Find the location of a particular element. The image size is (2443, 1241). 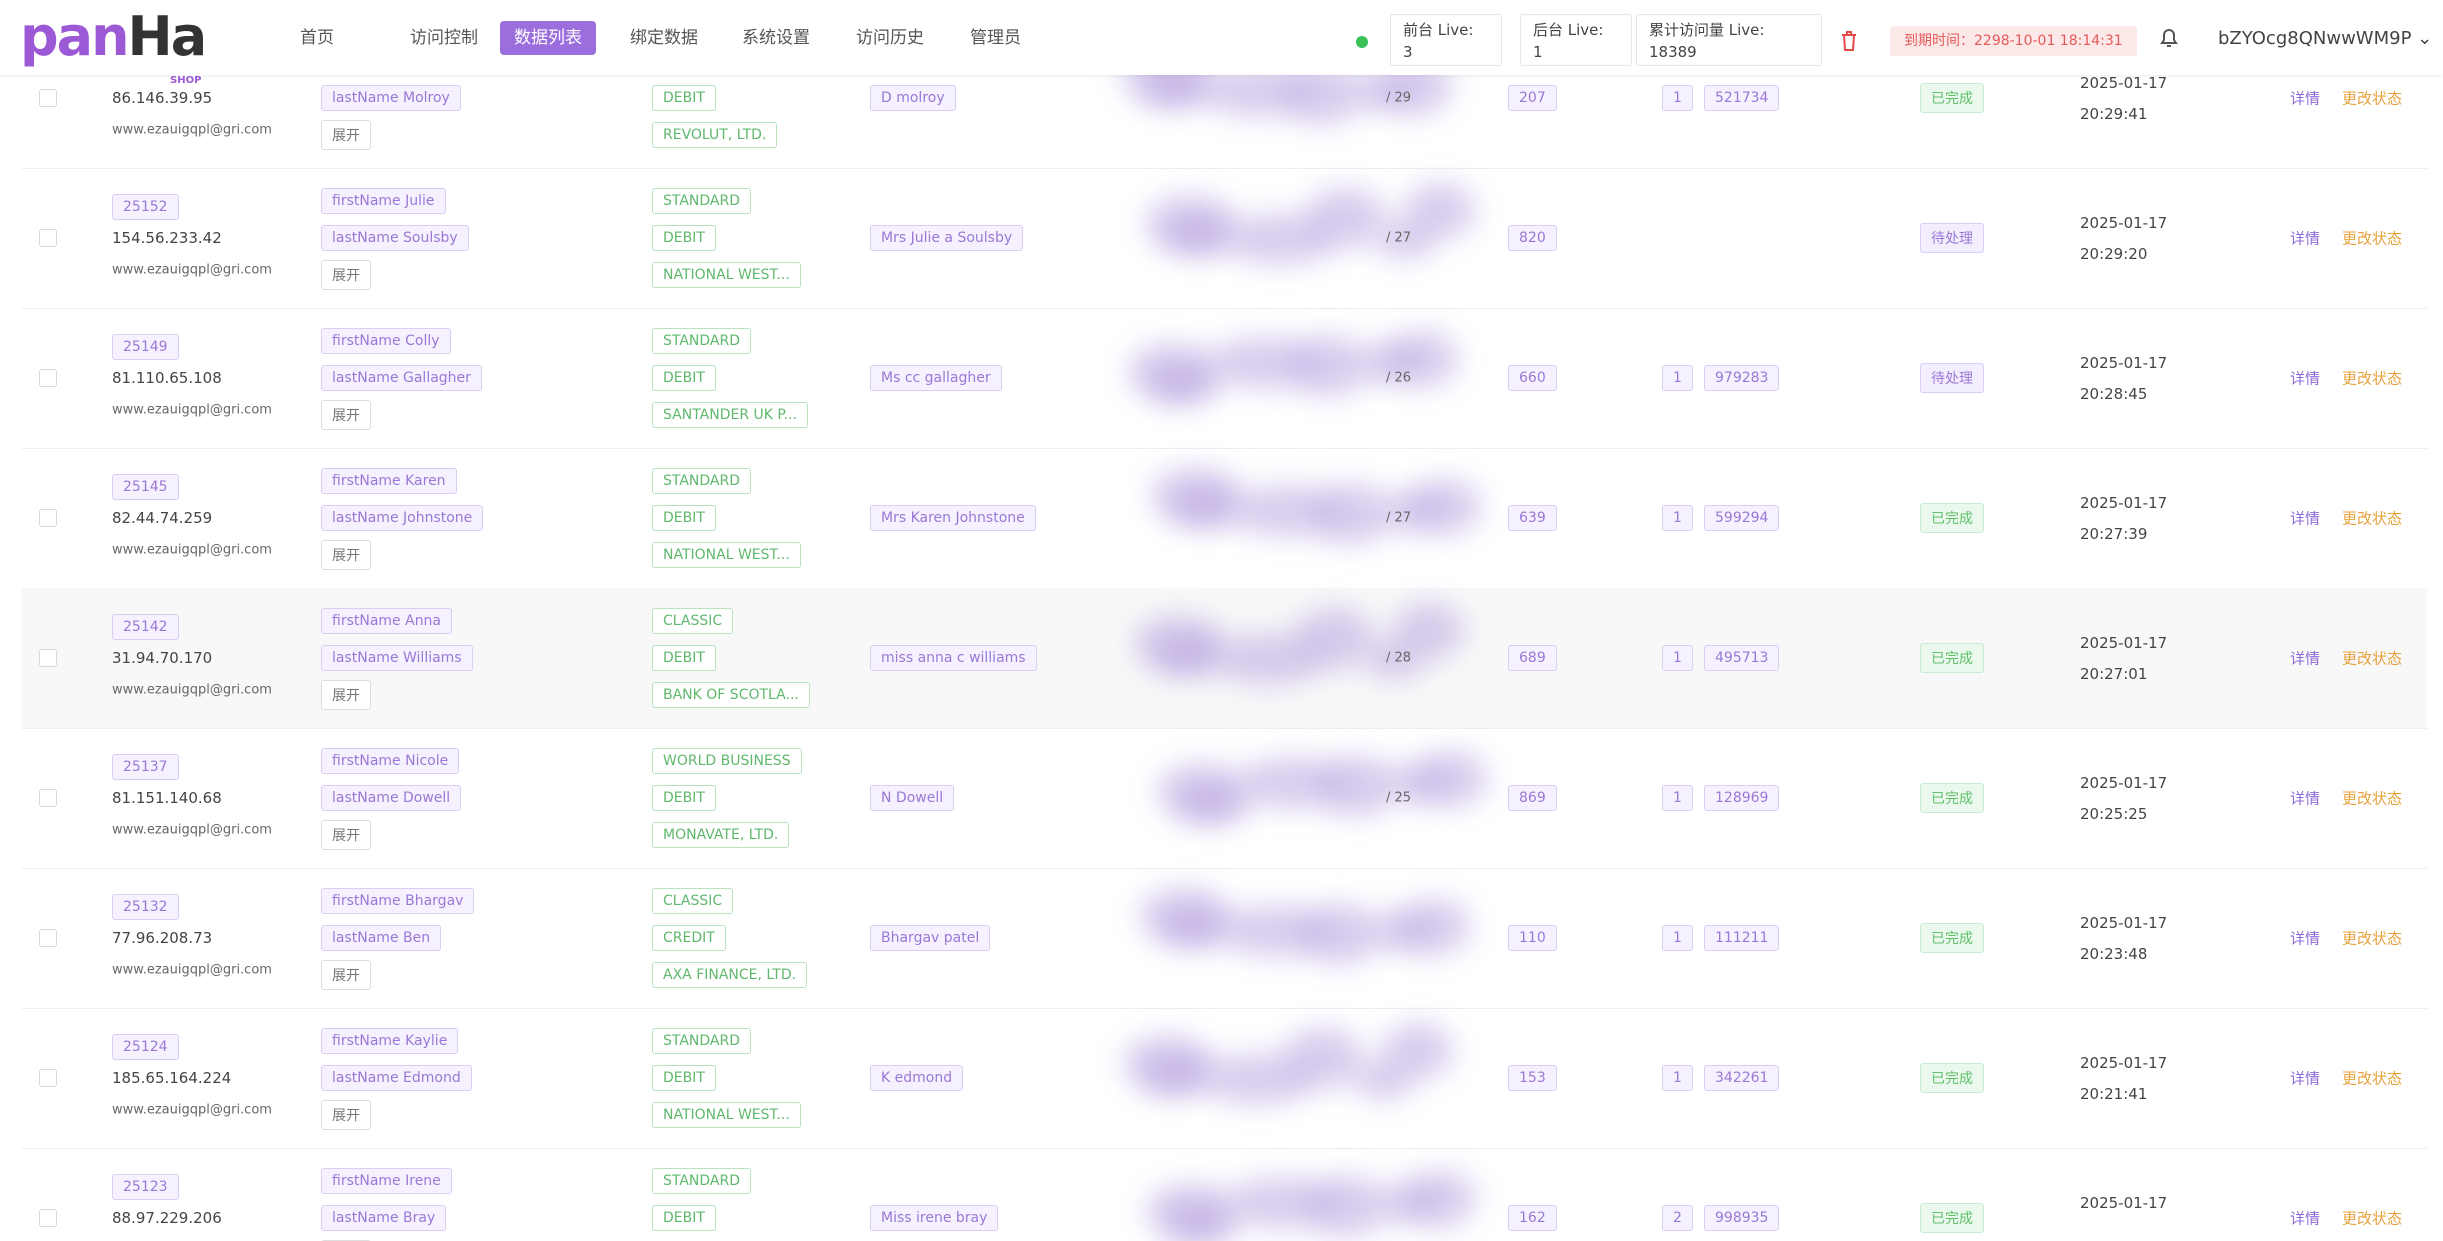

record-id: 25145 is located at coordinates (145, 487).